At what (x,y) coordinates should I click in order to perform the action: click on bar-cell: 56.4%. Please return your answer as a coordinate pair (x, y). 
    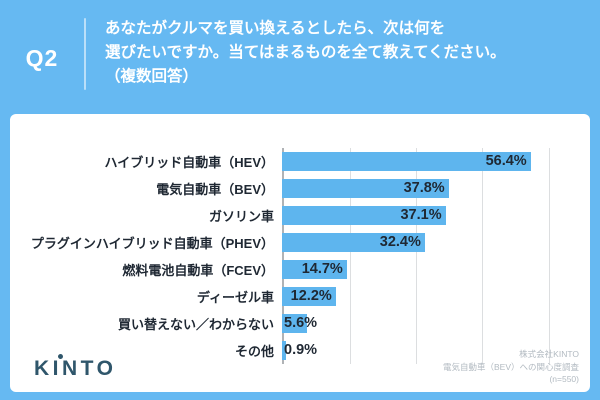
    Looking at the image, I should click on (422, 161).